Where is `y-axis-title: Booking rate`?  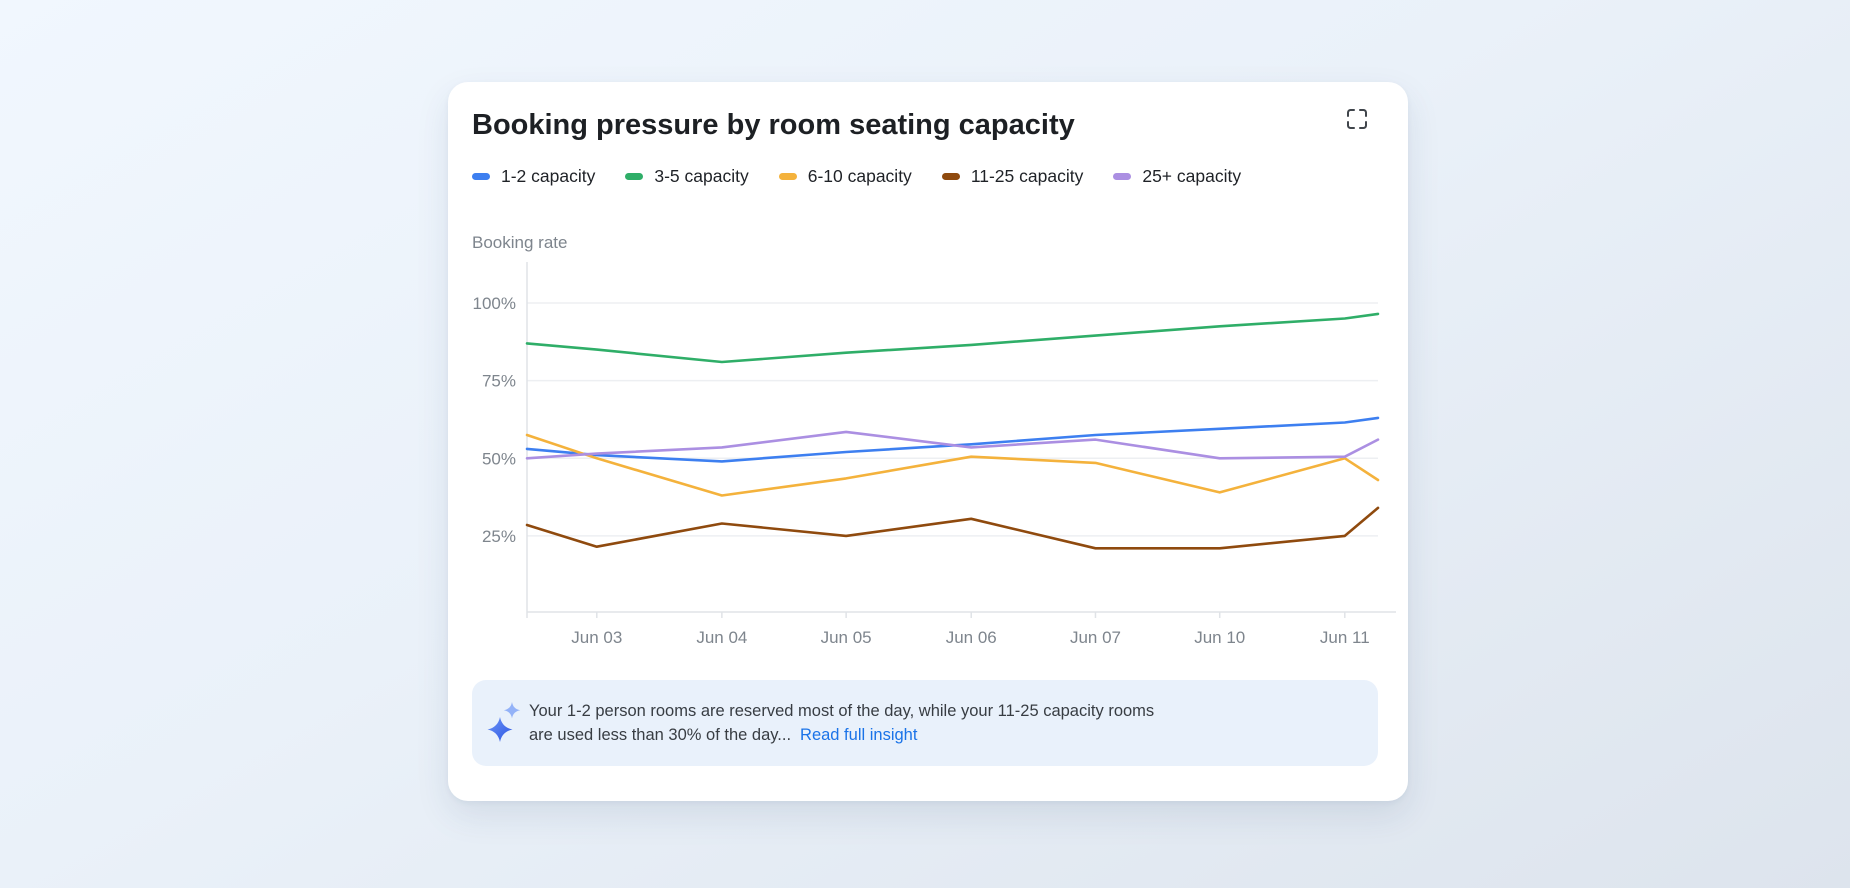
y-axis-title: Booking rate is located at coordinates (520, 242).